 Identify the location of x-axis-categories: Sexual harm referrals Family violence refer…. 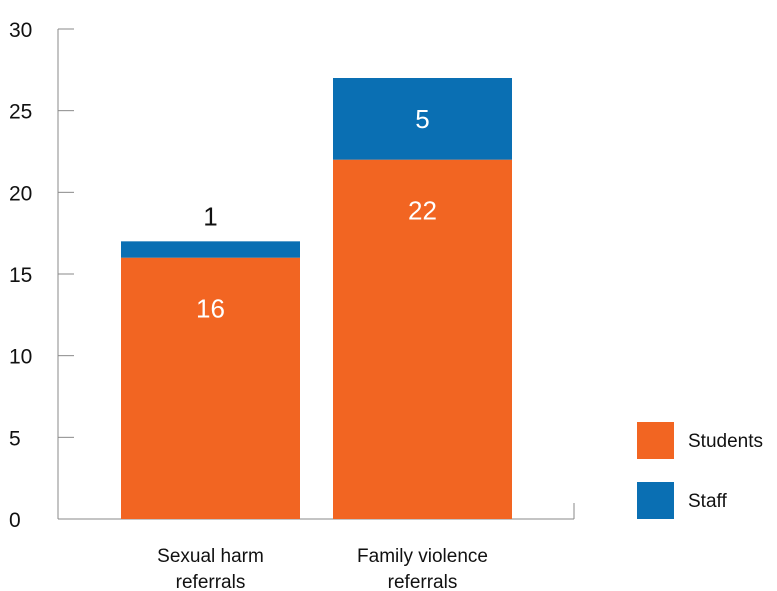
(322, 568).